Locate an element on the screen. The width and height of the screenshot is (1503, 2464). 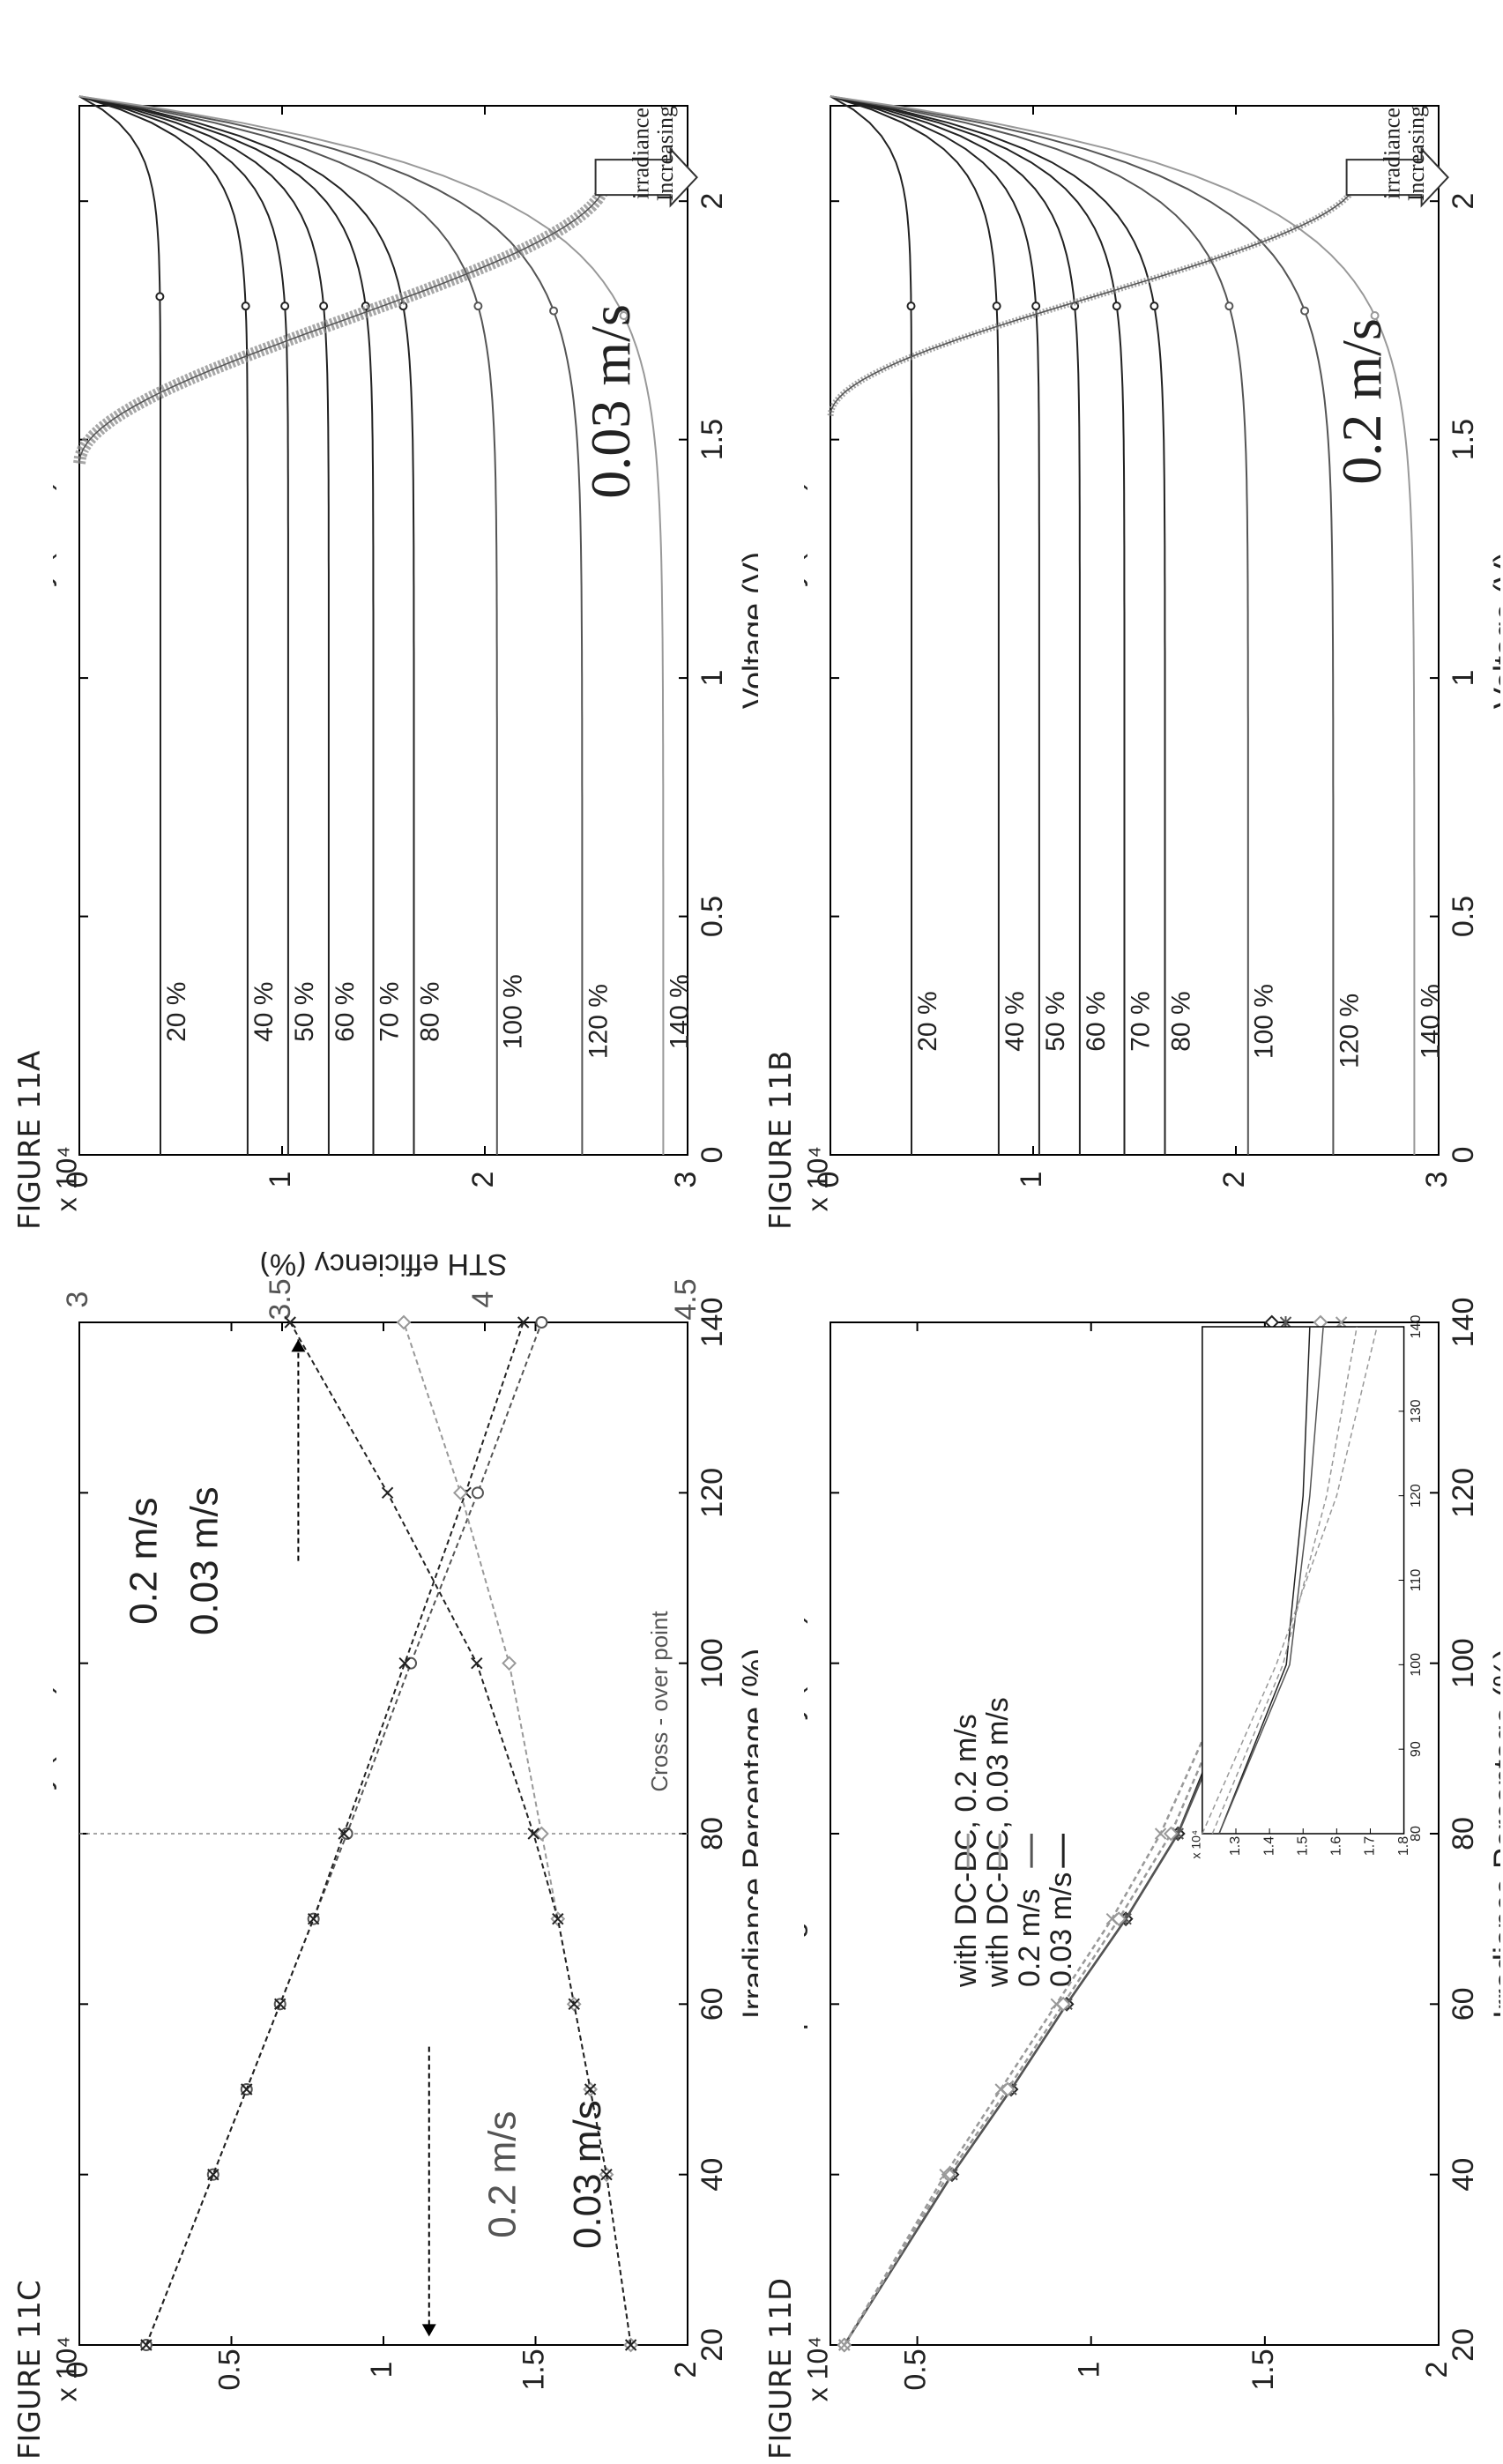
x-axis-label: Irradiance Percentage (%) is located at coordinates (747, 1834).